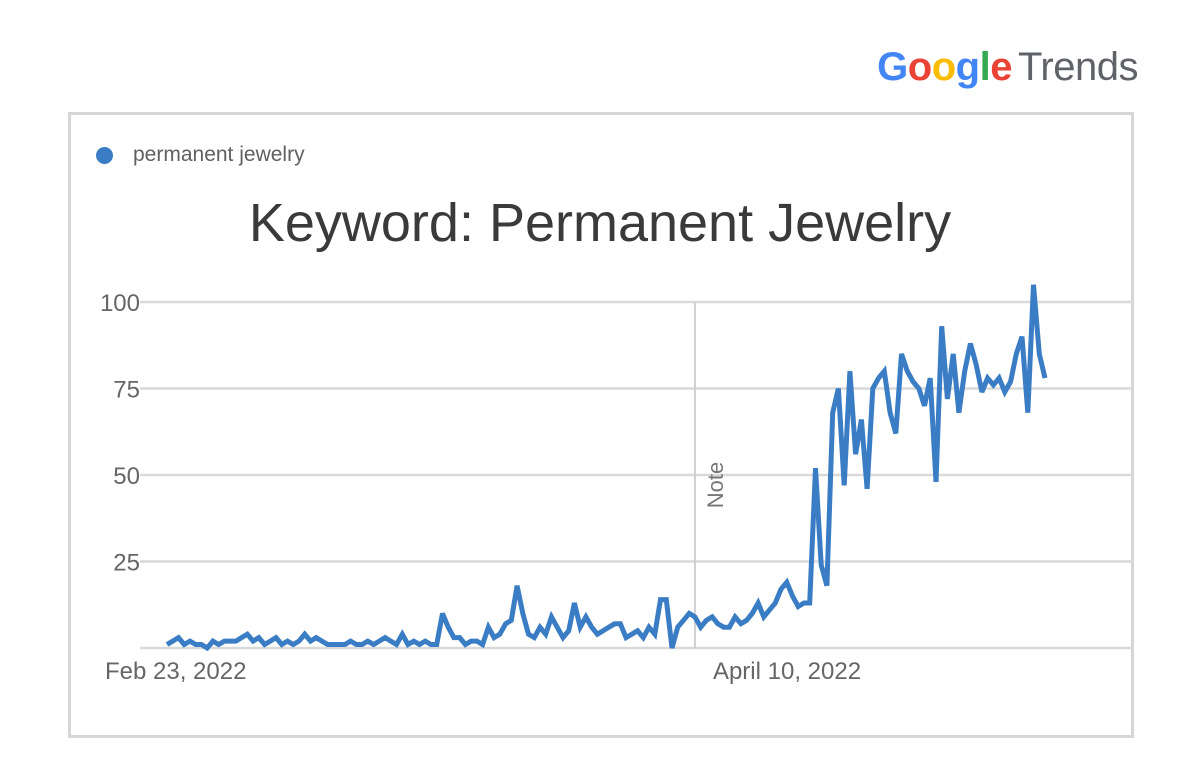 This screenshot has width=1200, height=762. What do you see at coordinates (126, 563) in the screenshot?
I see `y-tick-label: 25` at bounding box center [126, 563].